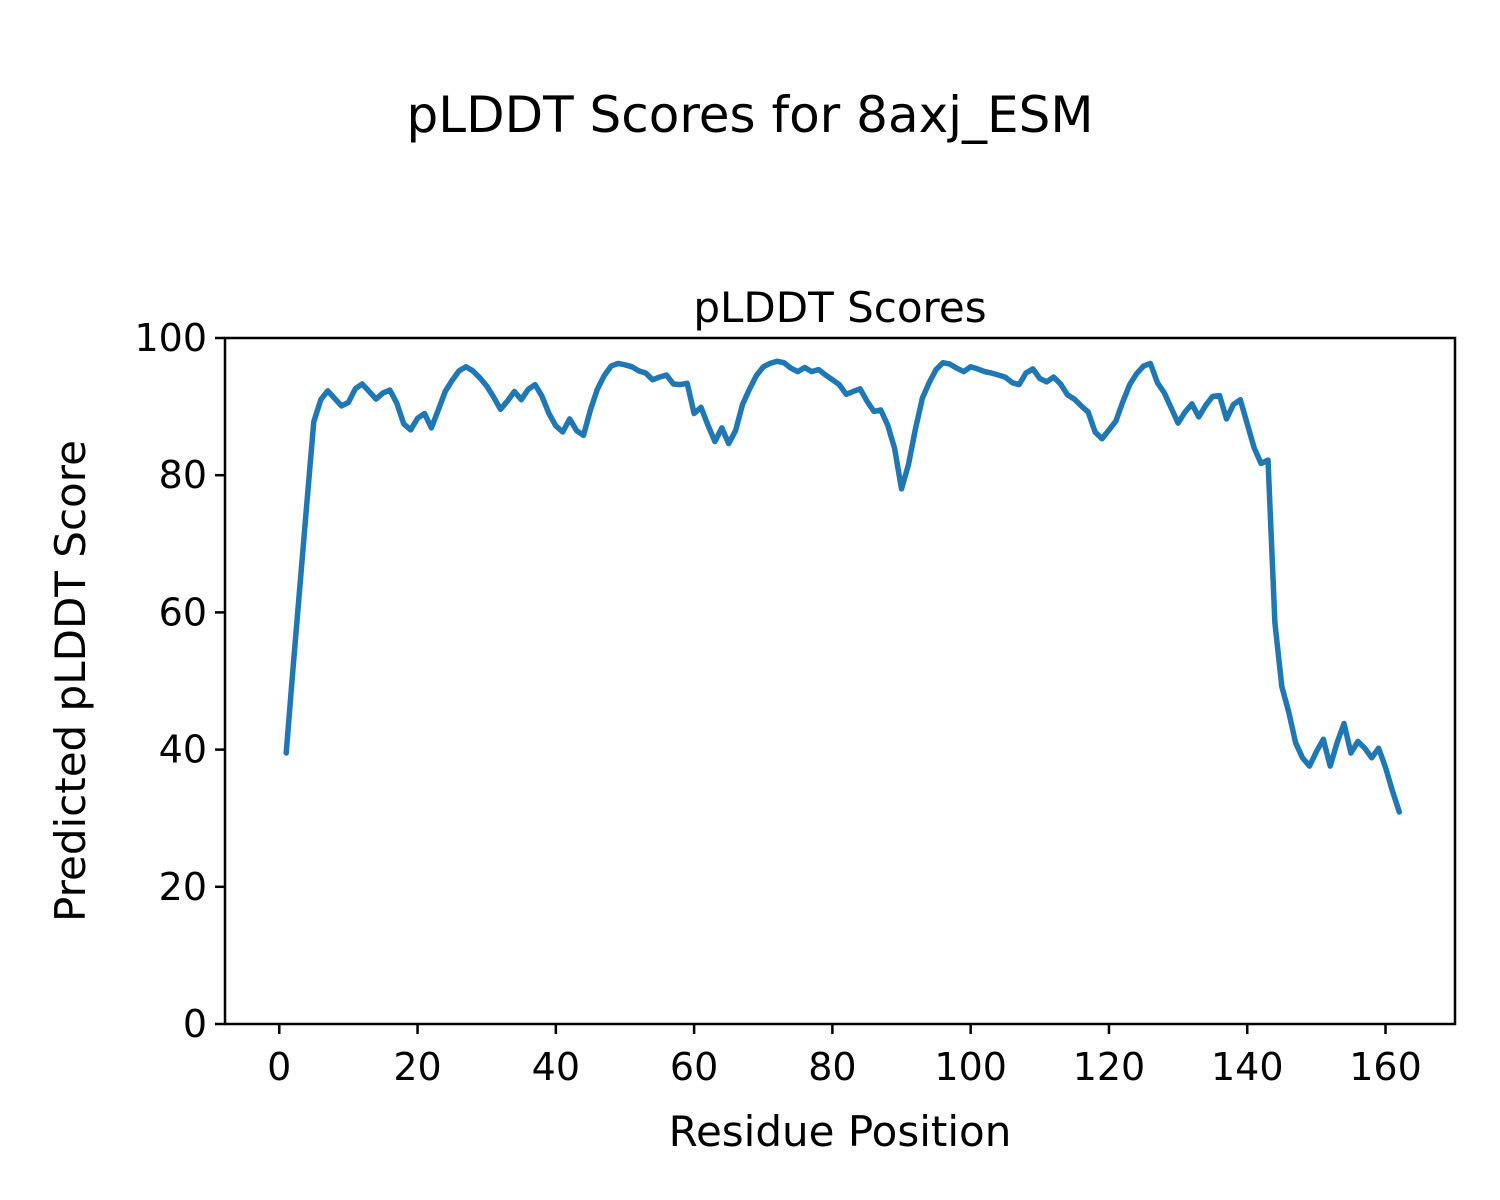  What do you see at coordinates (195, 1024) in the screenshot?
I see `y-tick-label: 0` at bounding box center [195, 1024].